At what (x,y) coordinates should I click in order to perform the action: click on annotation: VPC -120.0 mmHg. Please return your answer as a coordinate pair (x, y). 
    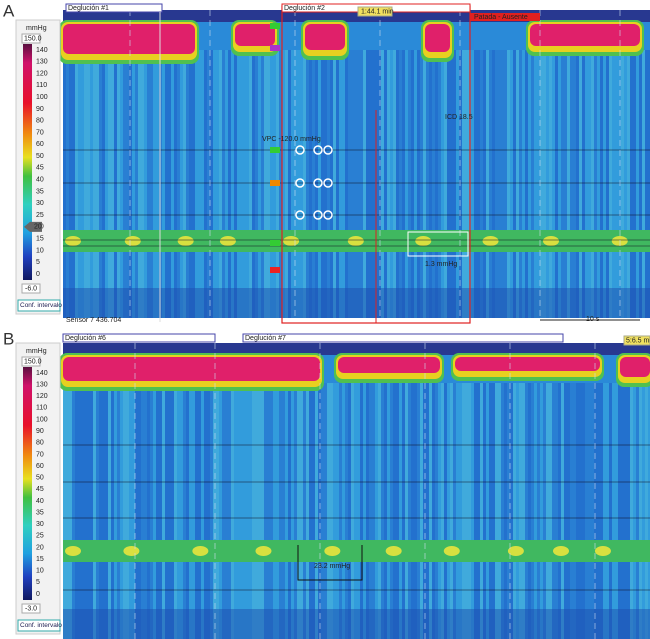
    Looking at the image, I should click on (291, 139).